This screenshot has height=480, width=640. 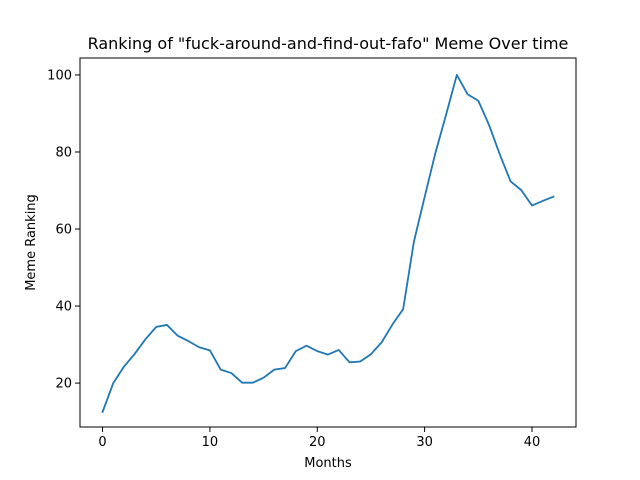 What do you see at coordinates (424, 442) in the screenshot?
I see `x-tick-label: 30` at bounding box center [424, 442].